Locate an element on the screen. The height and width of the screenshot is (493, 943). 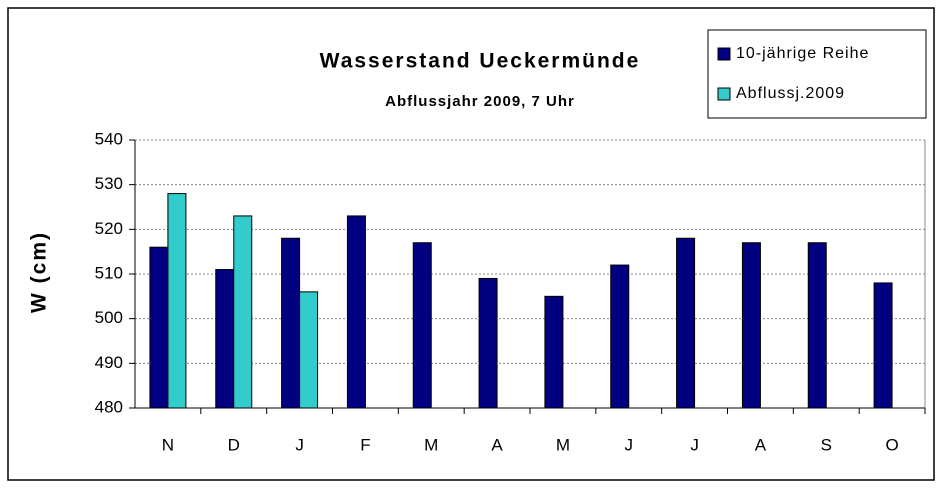
y-tick-label: 480 is located at coordinates (109, 406).